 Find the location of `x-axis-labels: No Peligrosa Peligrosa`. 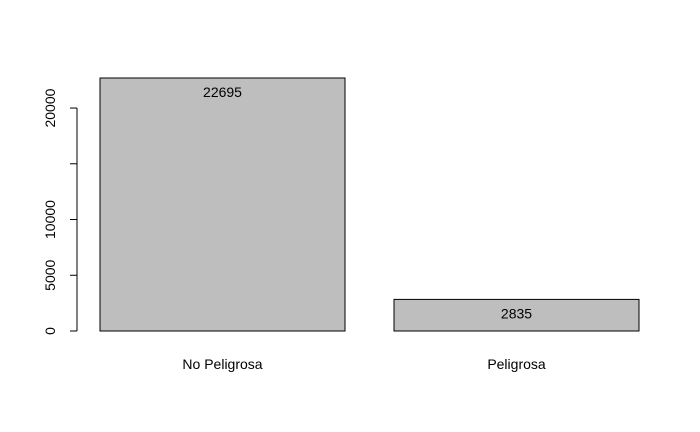

x-axis-labels: No Peligrosa Peligrosa is located at coordinates (363, 364).